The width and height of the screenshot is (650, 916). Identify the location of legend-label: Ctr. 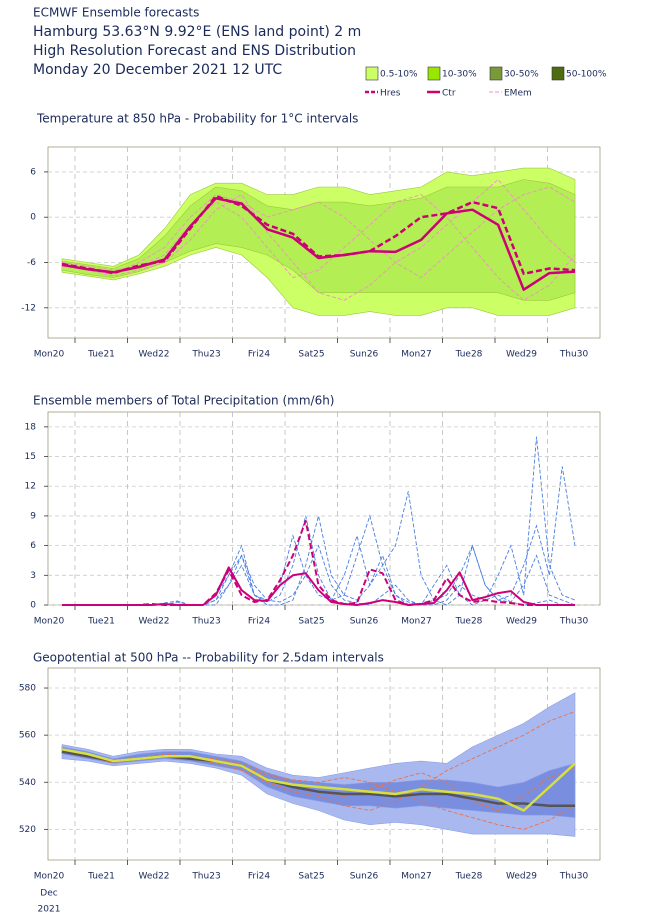
(449, 94).